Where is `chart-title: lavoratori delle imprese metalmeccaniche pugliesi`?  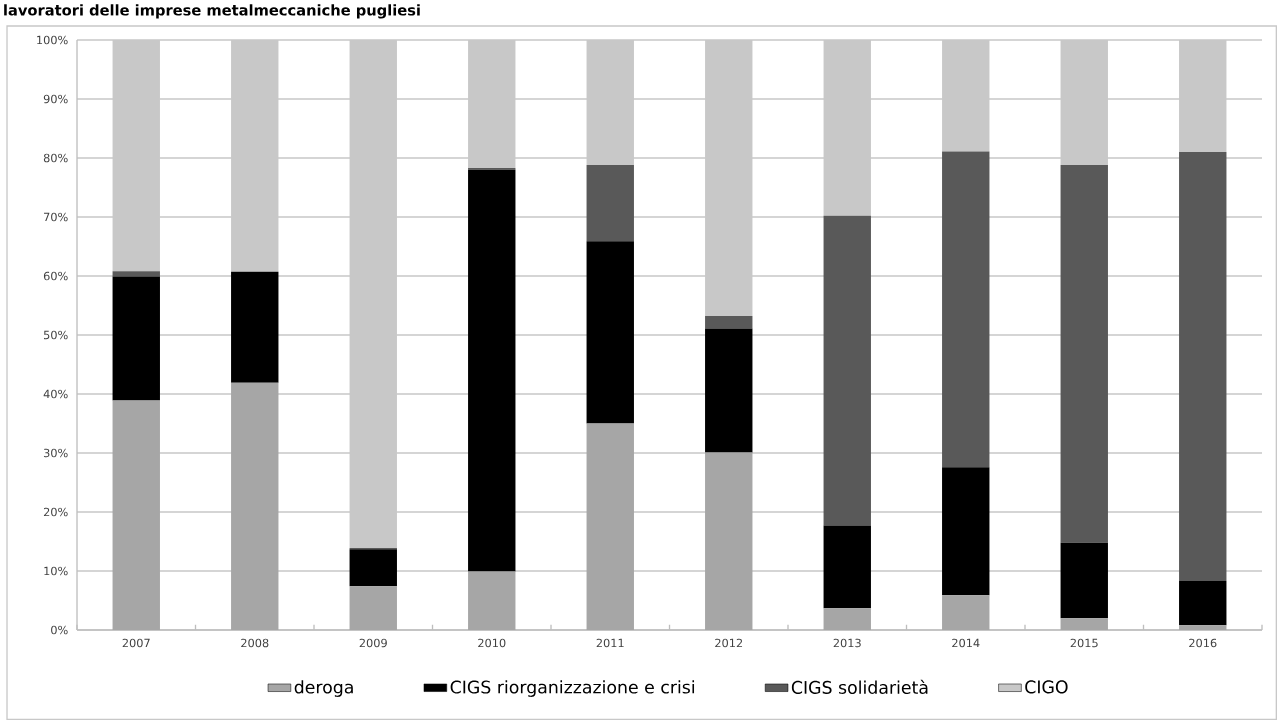 chart-title: lavoratori delle imprese metalmeccaniche pugliesi is located at coordinates (212, 11).